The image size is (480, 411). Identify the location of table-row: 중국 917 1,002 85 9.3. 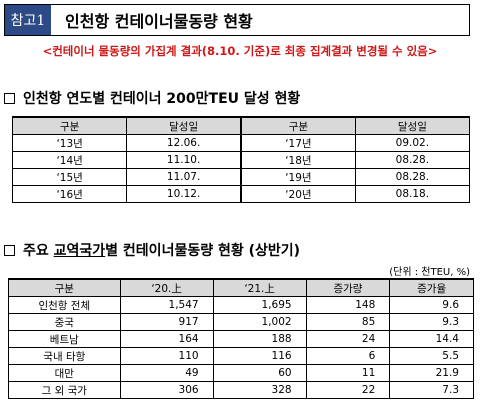
(241, 322).